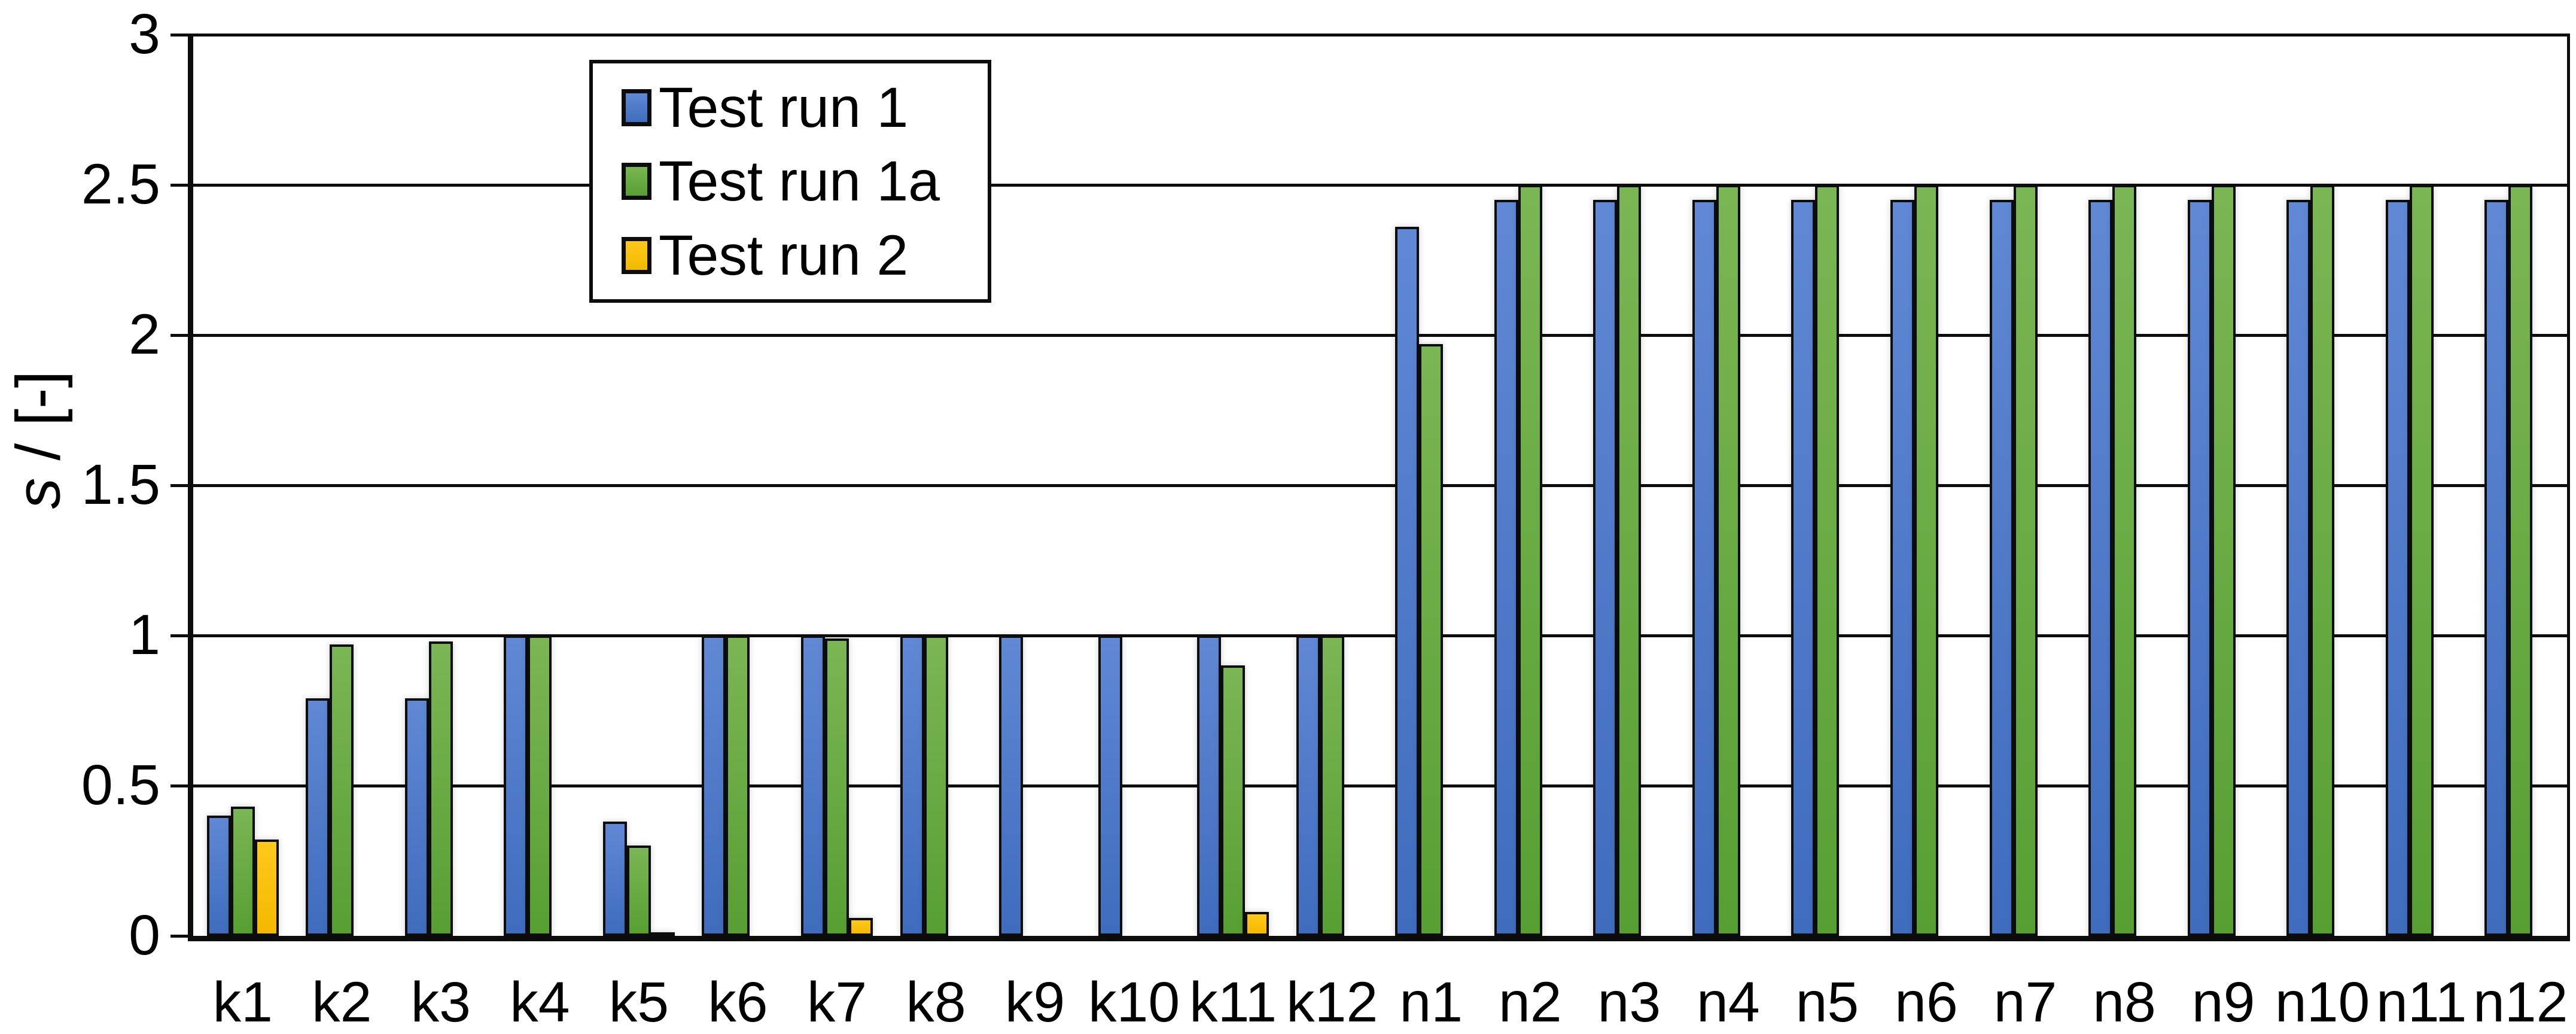  Describe the element at coordinates (805, 181) in the screenshot. I see `legend-item-test-run-1a: Test run 1a` at that location.